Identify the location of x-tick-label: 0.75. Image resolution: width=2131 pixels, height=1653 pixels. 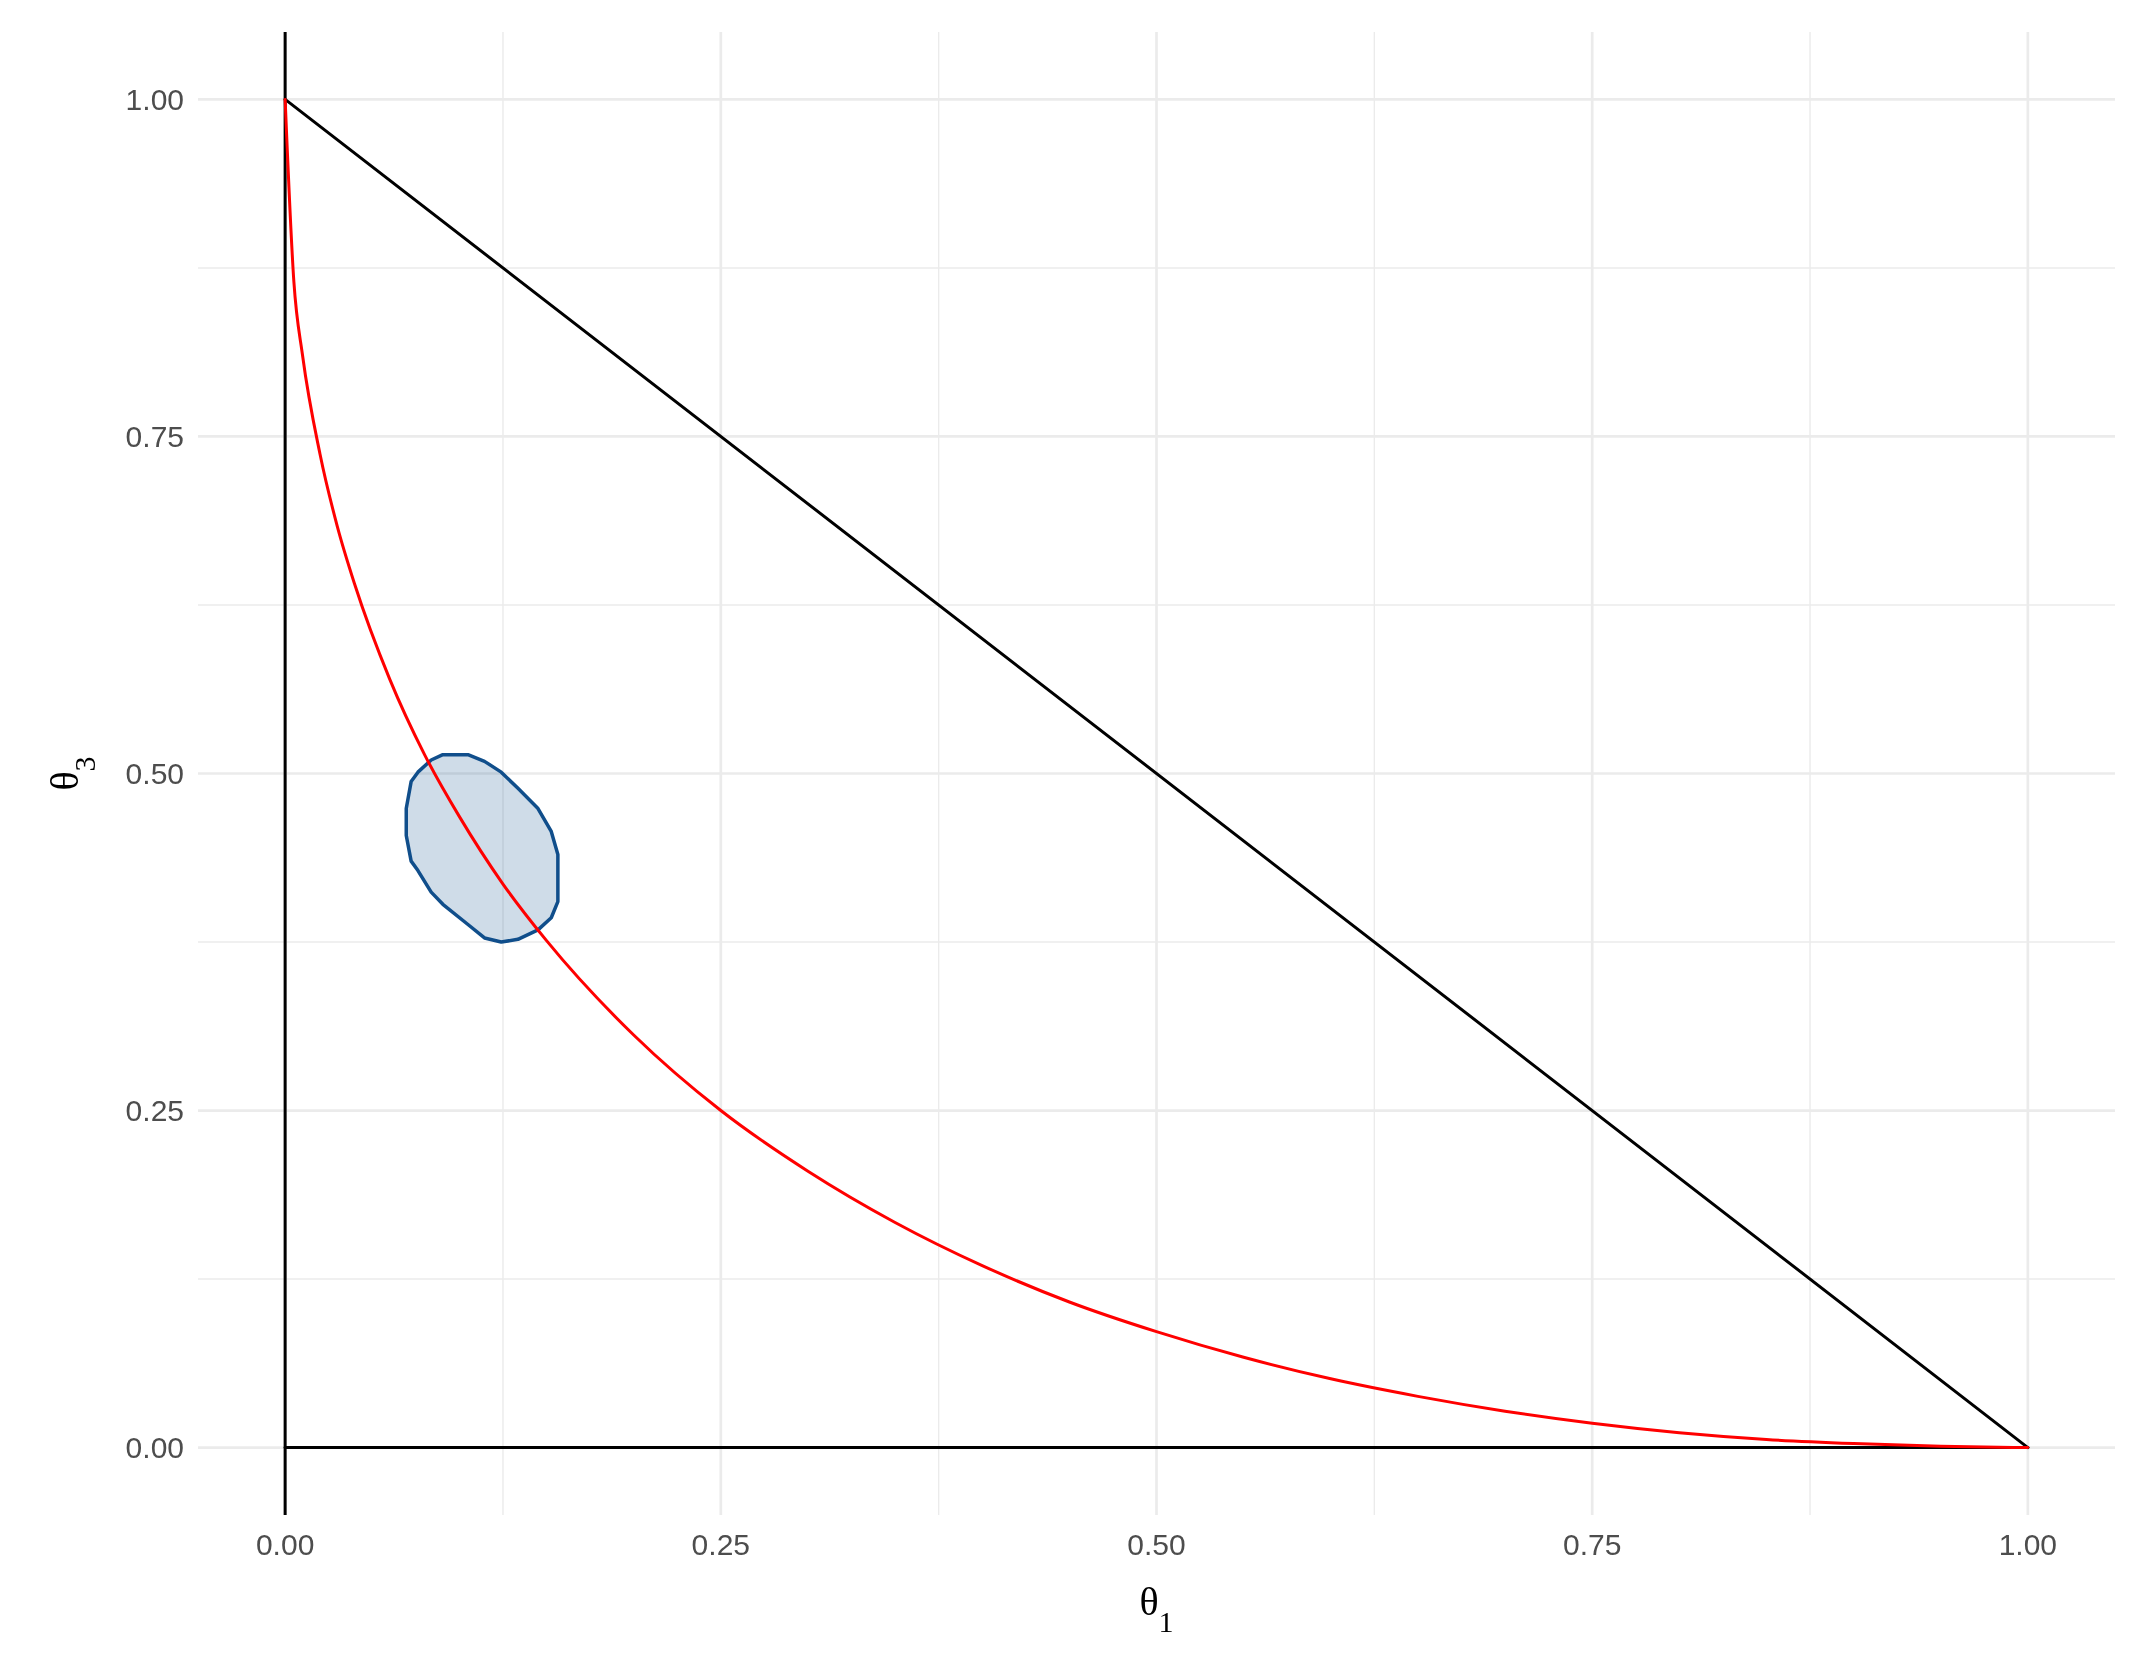
(1592, 1544).